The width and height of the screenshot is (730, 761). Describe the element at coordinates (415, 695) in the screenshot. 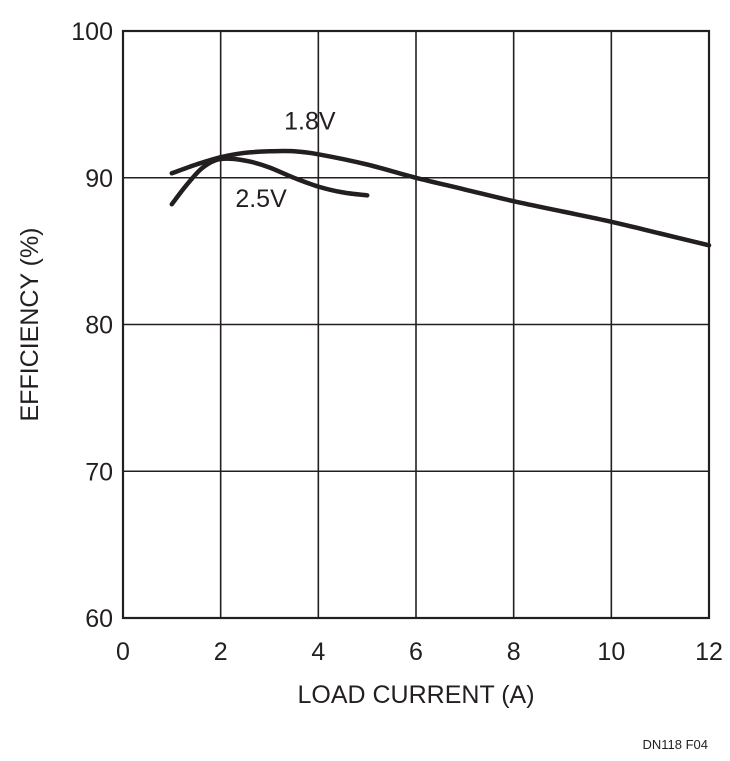

I see `x-axis-title: LOAD CURRENT (A)` at that location.